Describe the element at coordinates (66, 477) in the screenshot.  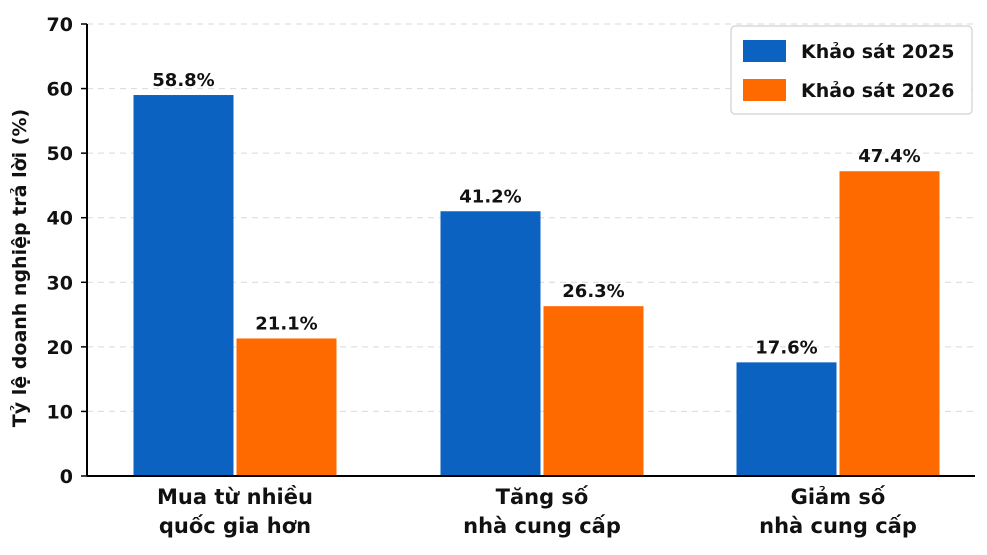
I see `y-tick-label-0: 0` at that location.